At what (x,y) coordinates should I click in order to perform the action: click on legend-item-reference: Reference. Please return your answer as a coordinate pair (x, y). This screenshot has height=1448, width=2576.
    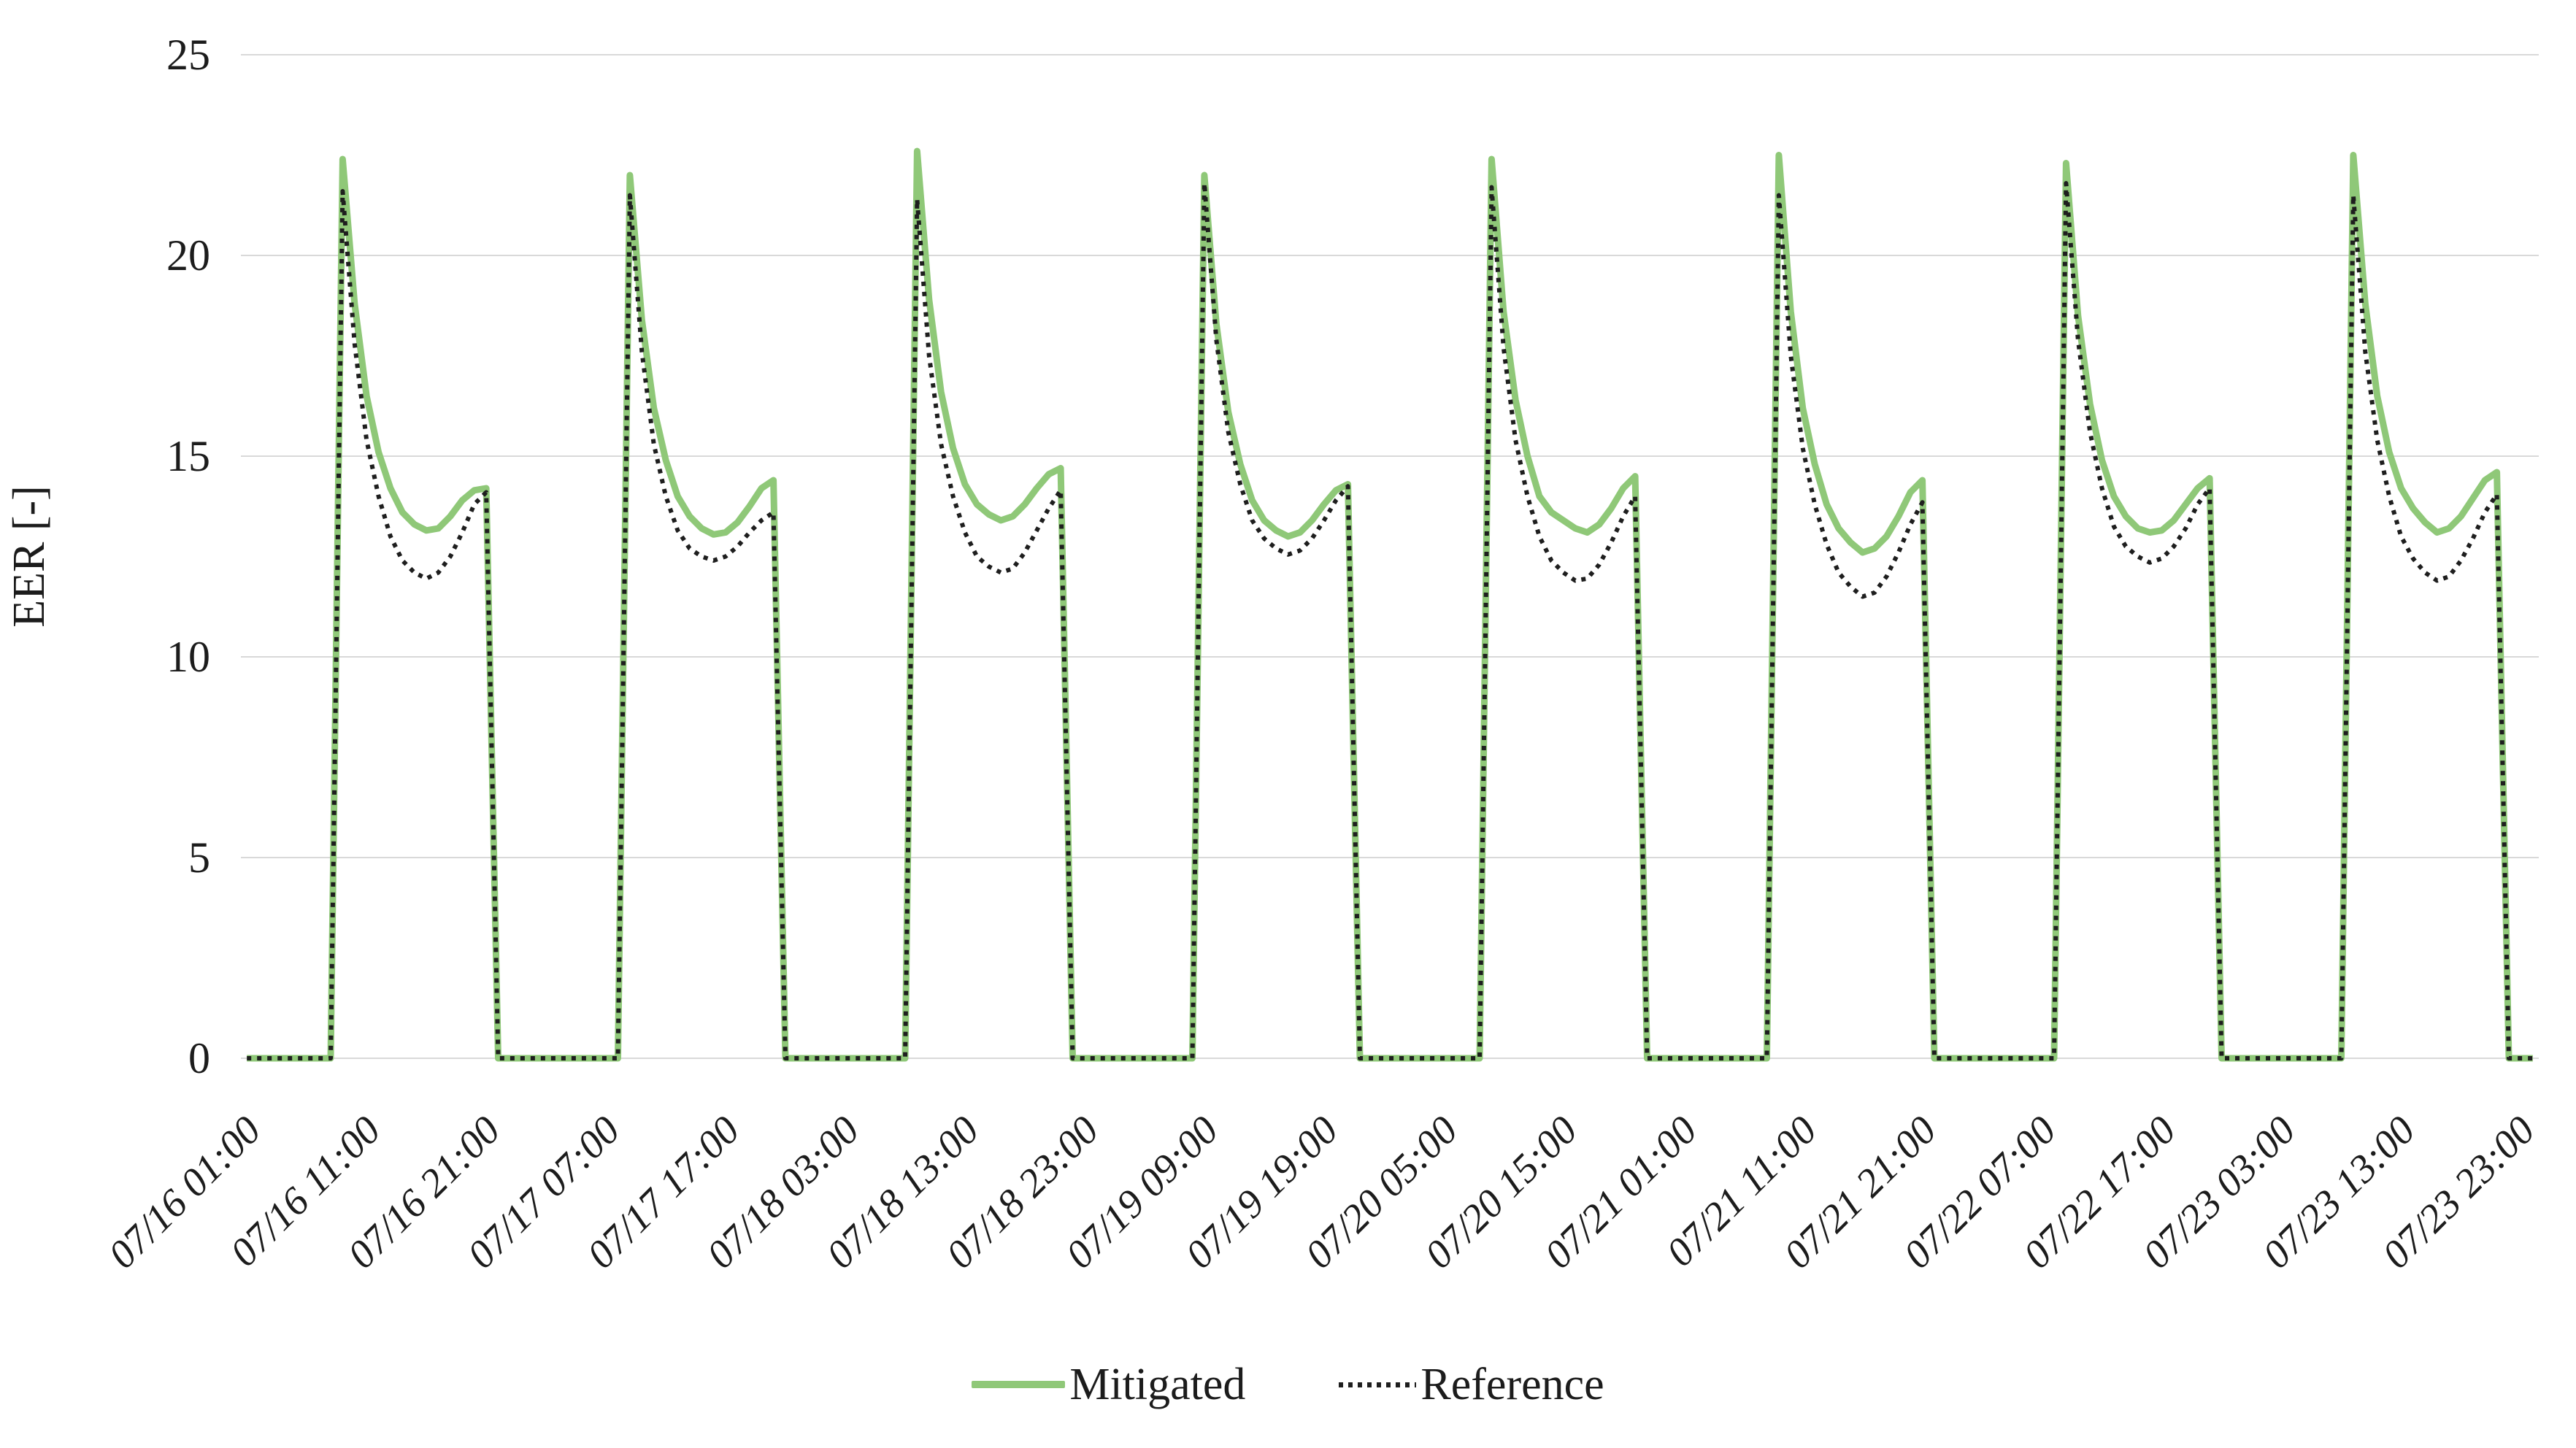
    Looking at the image, I should click on (1471, 1385).